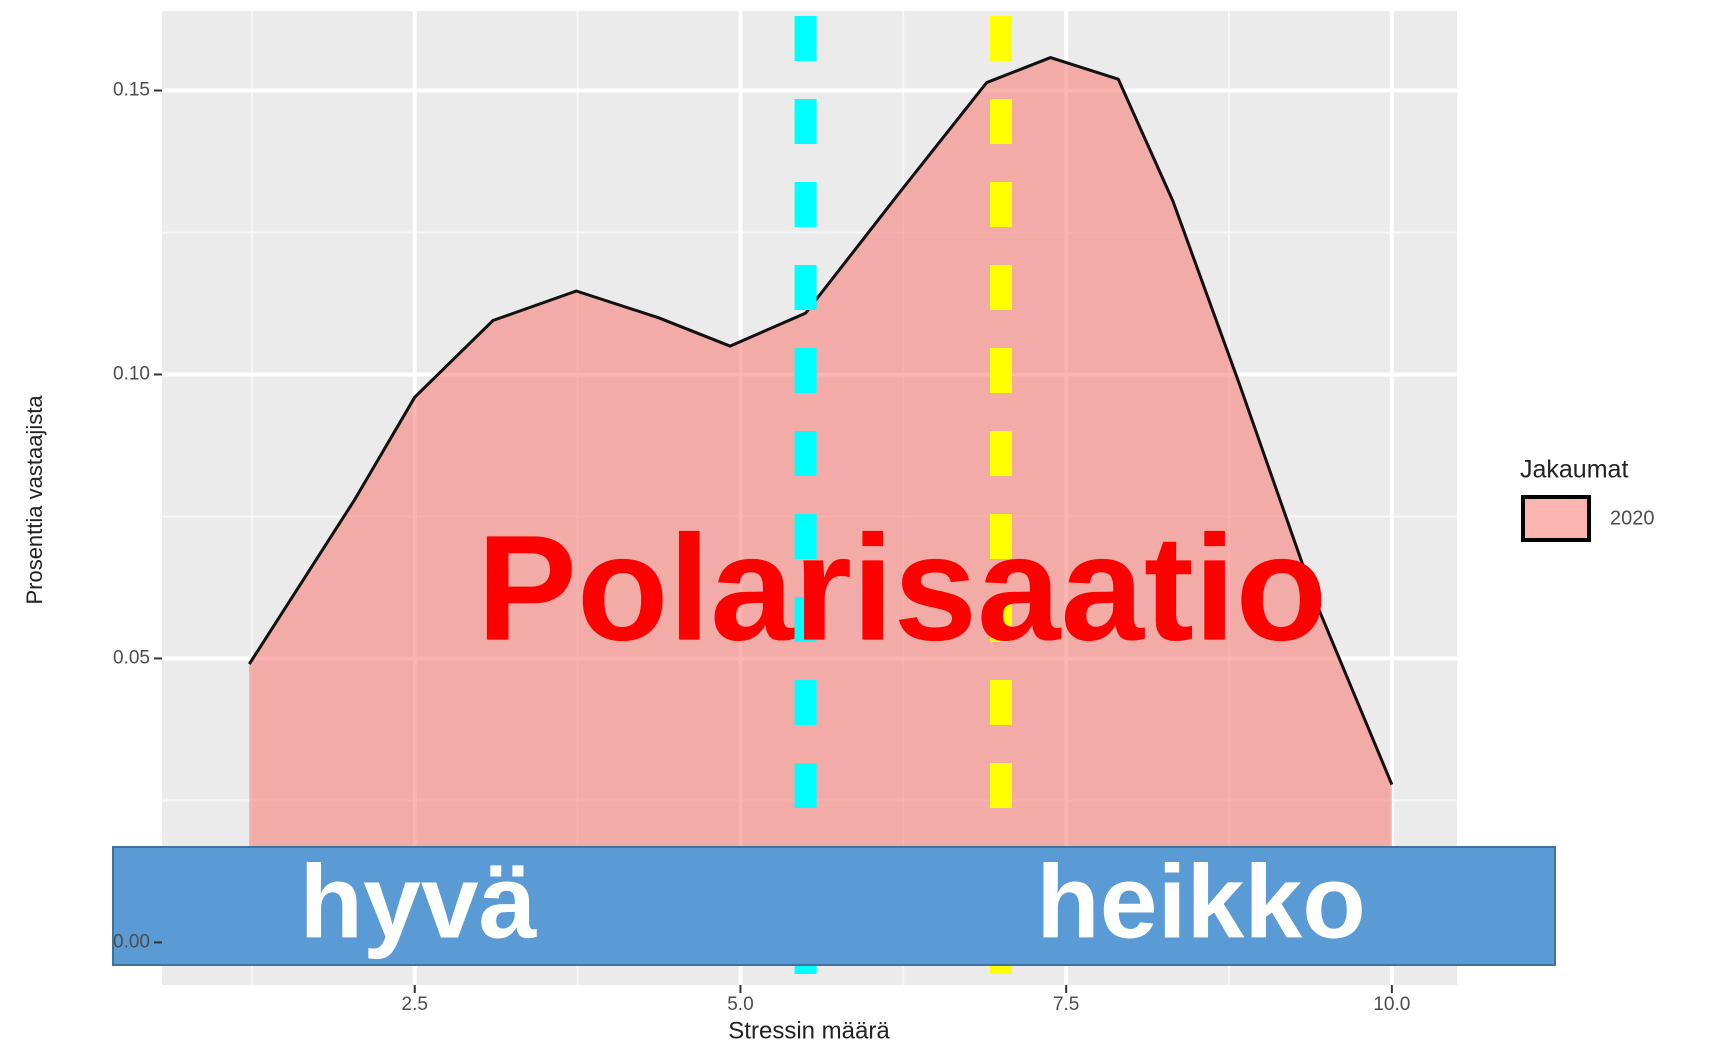  I want to click on y-tick-label: 0.00, so click(131, 941).